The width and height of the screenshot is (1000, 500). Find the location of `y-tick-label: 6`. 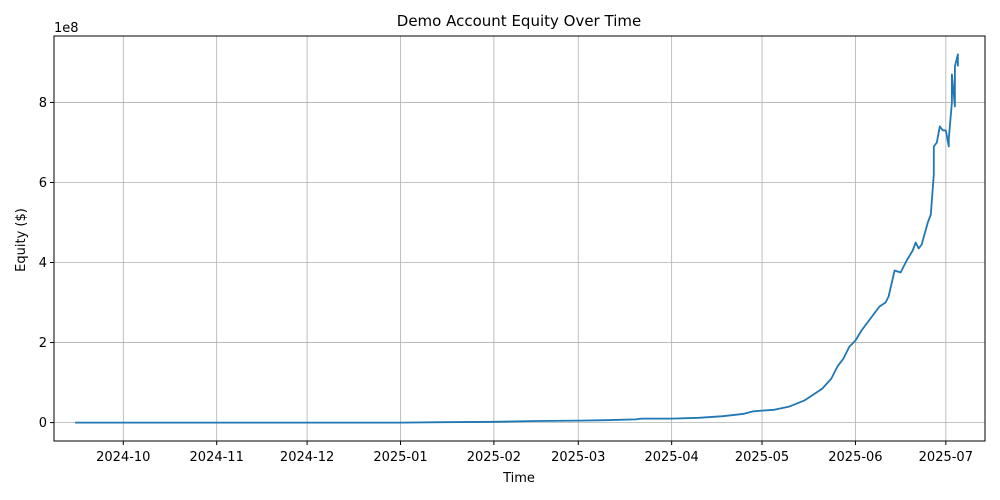

y-tick-label: 6 is located at coordinates (43, 183).